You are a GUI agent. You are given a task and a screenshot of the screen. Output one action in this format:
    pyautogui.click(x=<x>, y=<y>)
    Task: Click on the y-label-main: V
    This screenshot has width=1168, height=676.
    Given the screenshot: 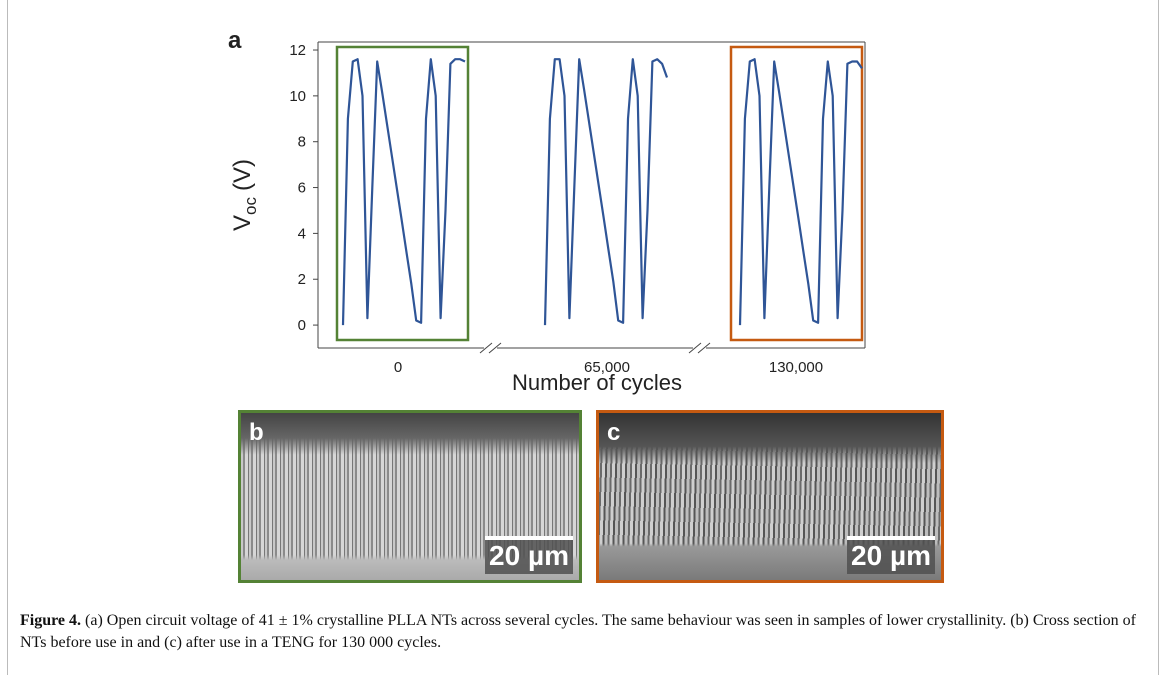 What is the action you would take?
    pyautogui.click(x=242, y=223)
    